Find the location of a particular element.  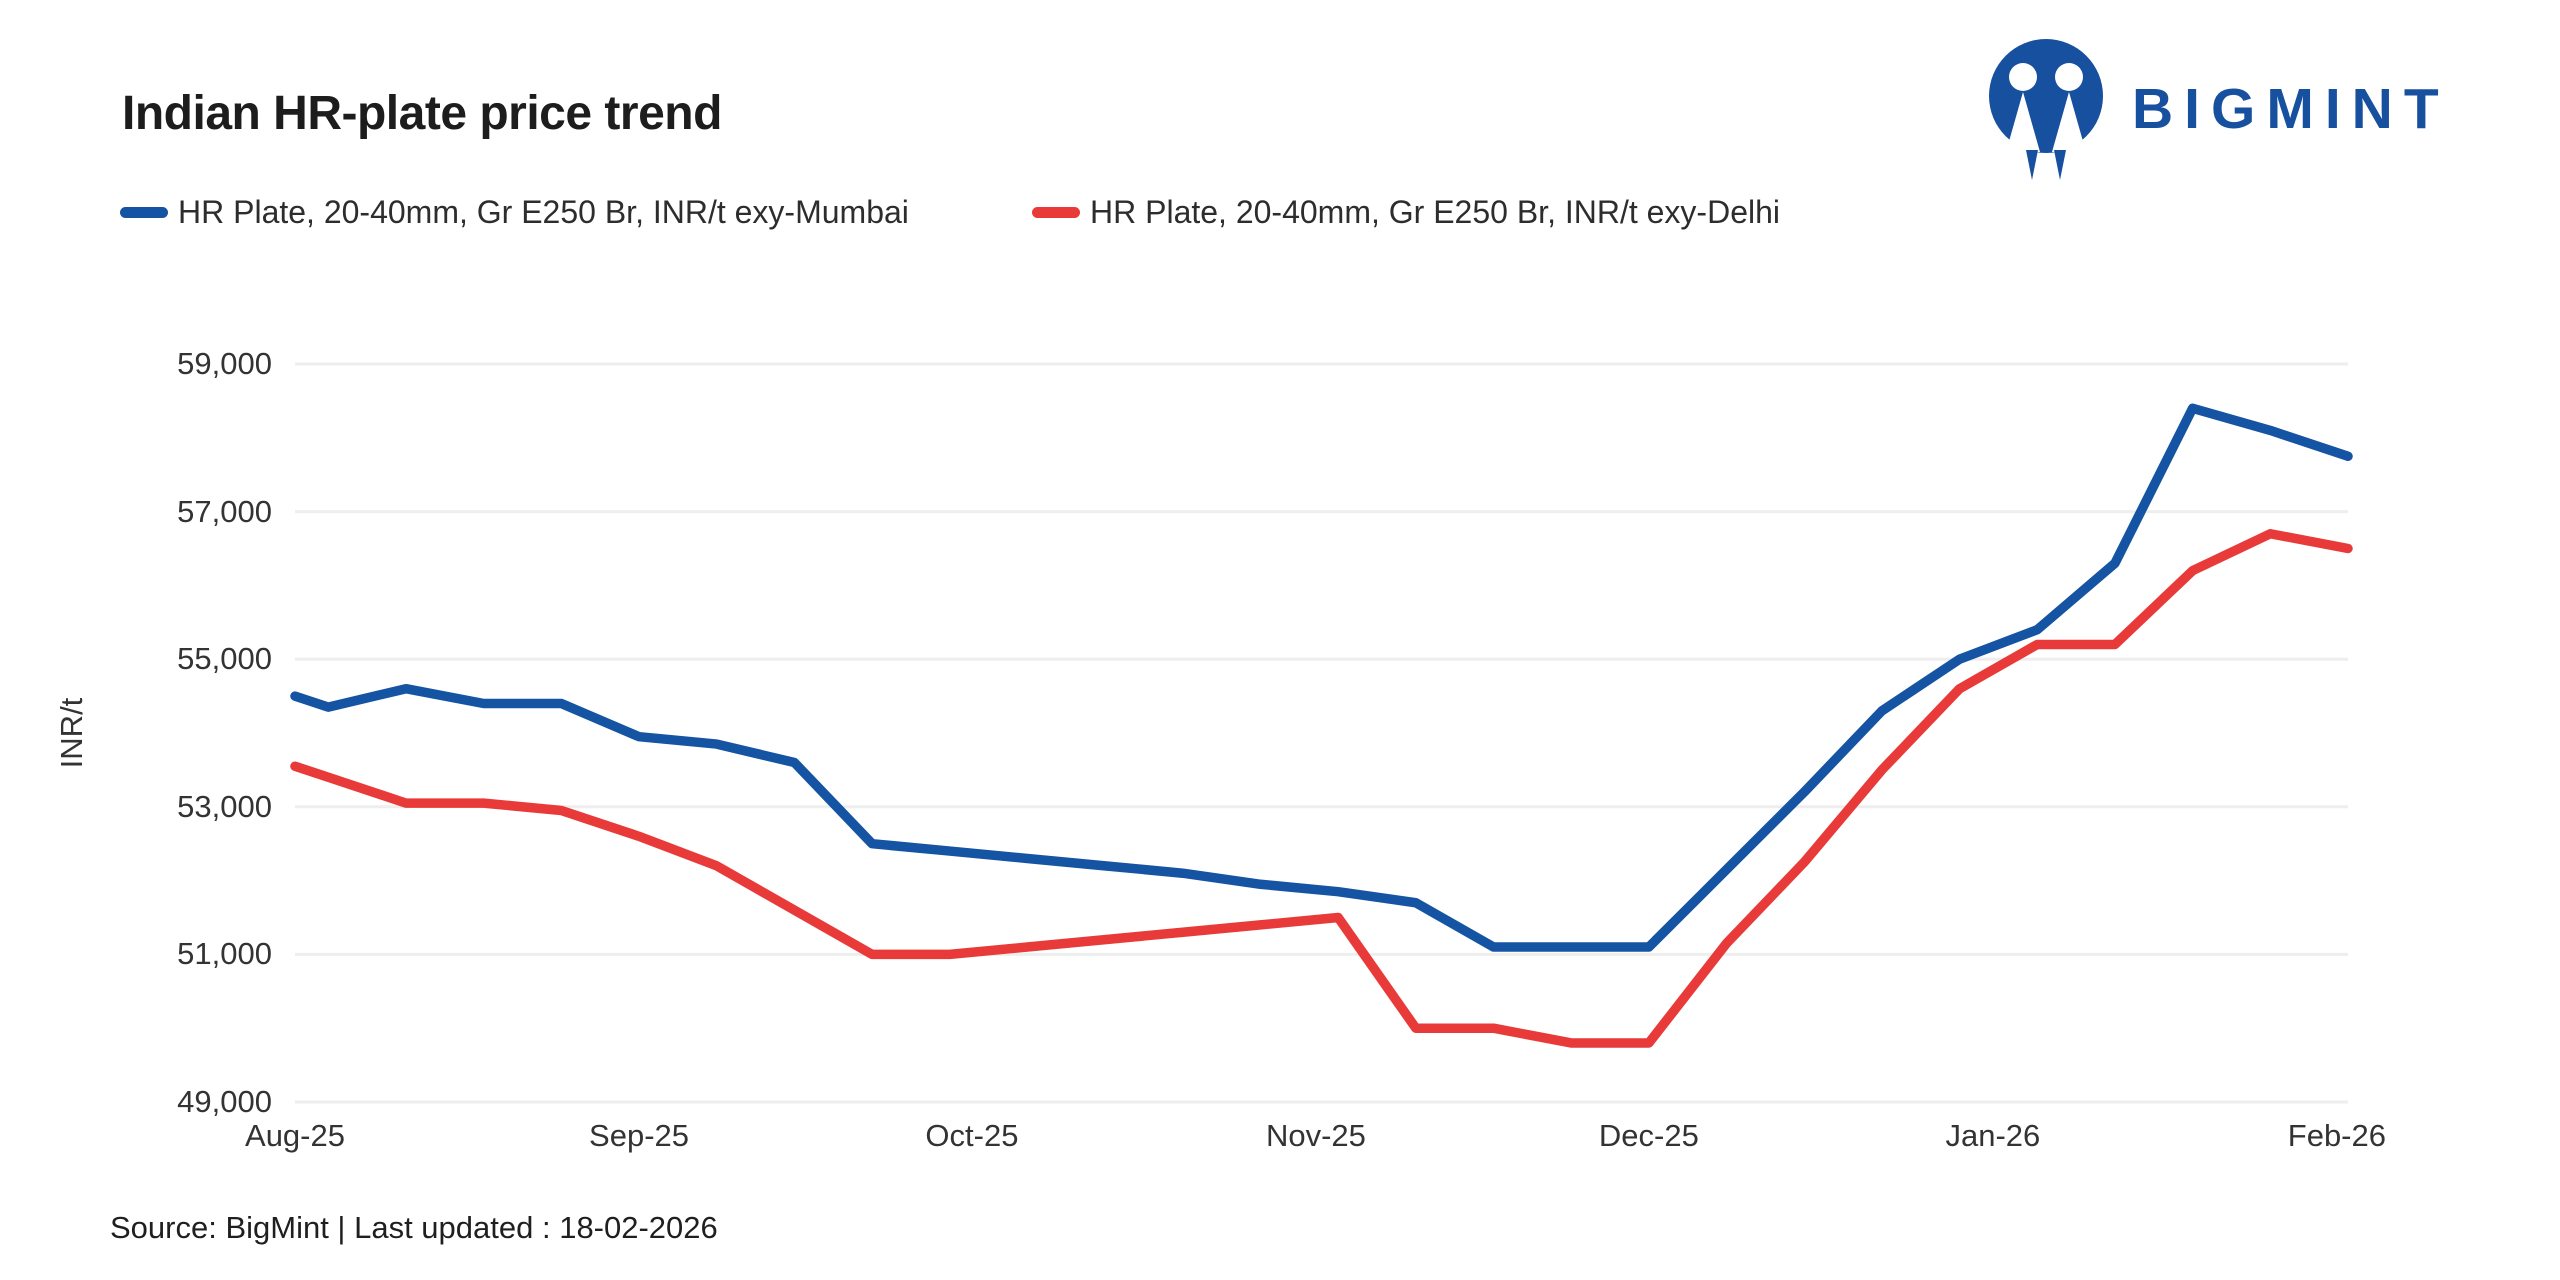

bigmint-logo-text: BIGMINT is located at coordinates (2291, 109).